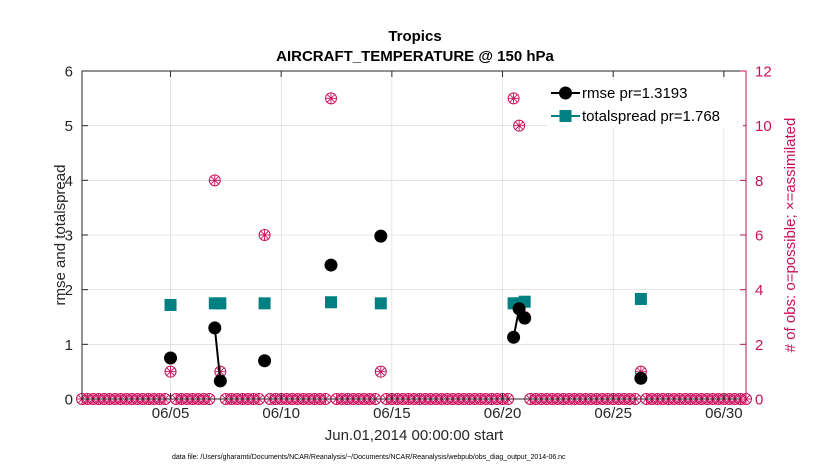 The width and height of the screenshot is (830, 470). I want to click on right-y-tick-label: 10, so click(763, 126).